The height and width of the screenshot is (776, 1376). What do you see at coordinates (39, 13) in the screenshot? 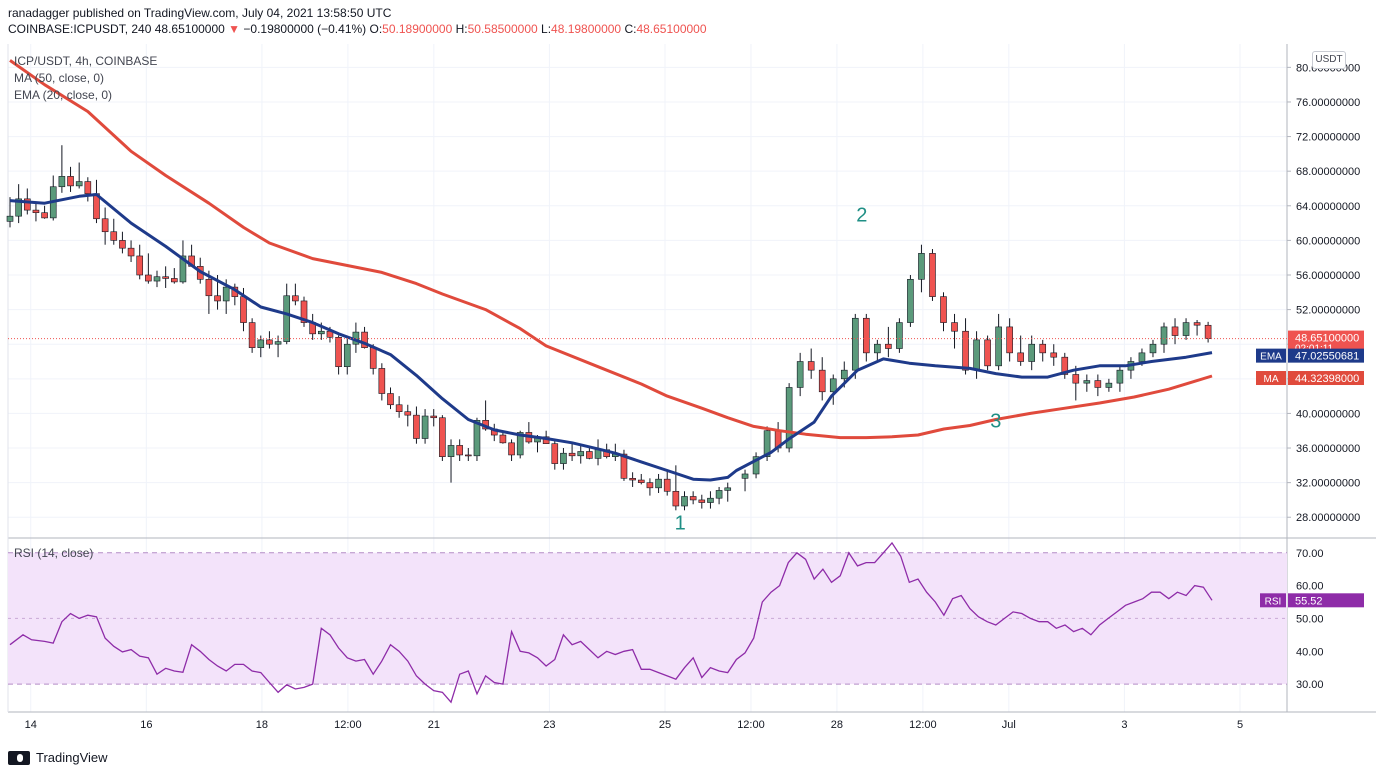
I see `author-name: ranadagger` at bounding box center [39, 13].